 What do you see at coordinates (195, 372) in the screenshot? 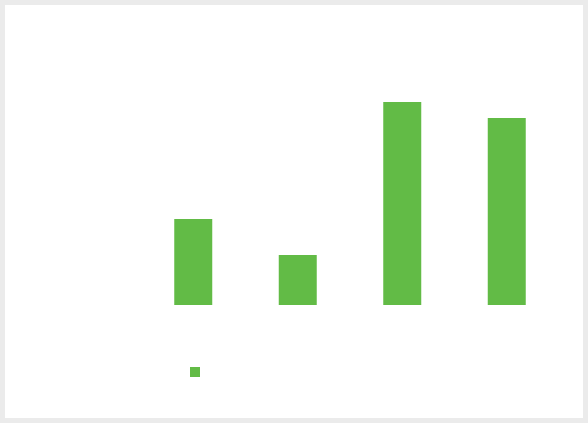
I see `legend-marker` at bounding box center [195, 372].